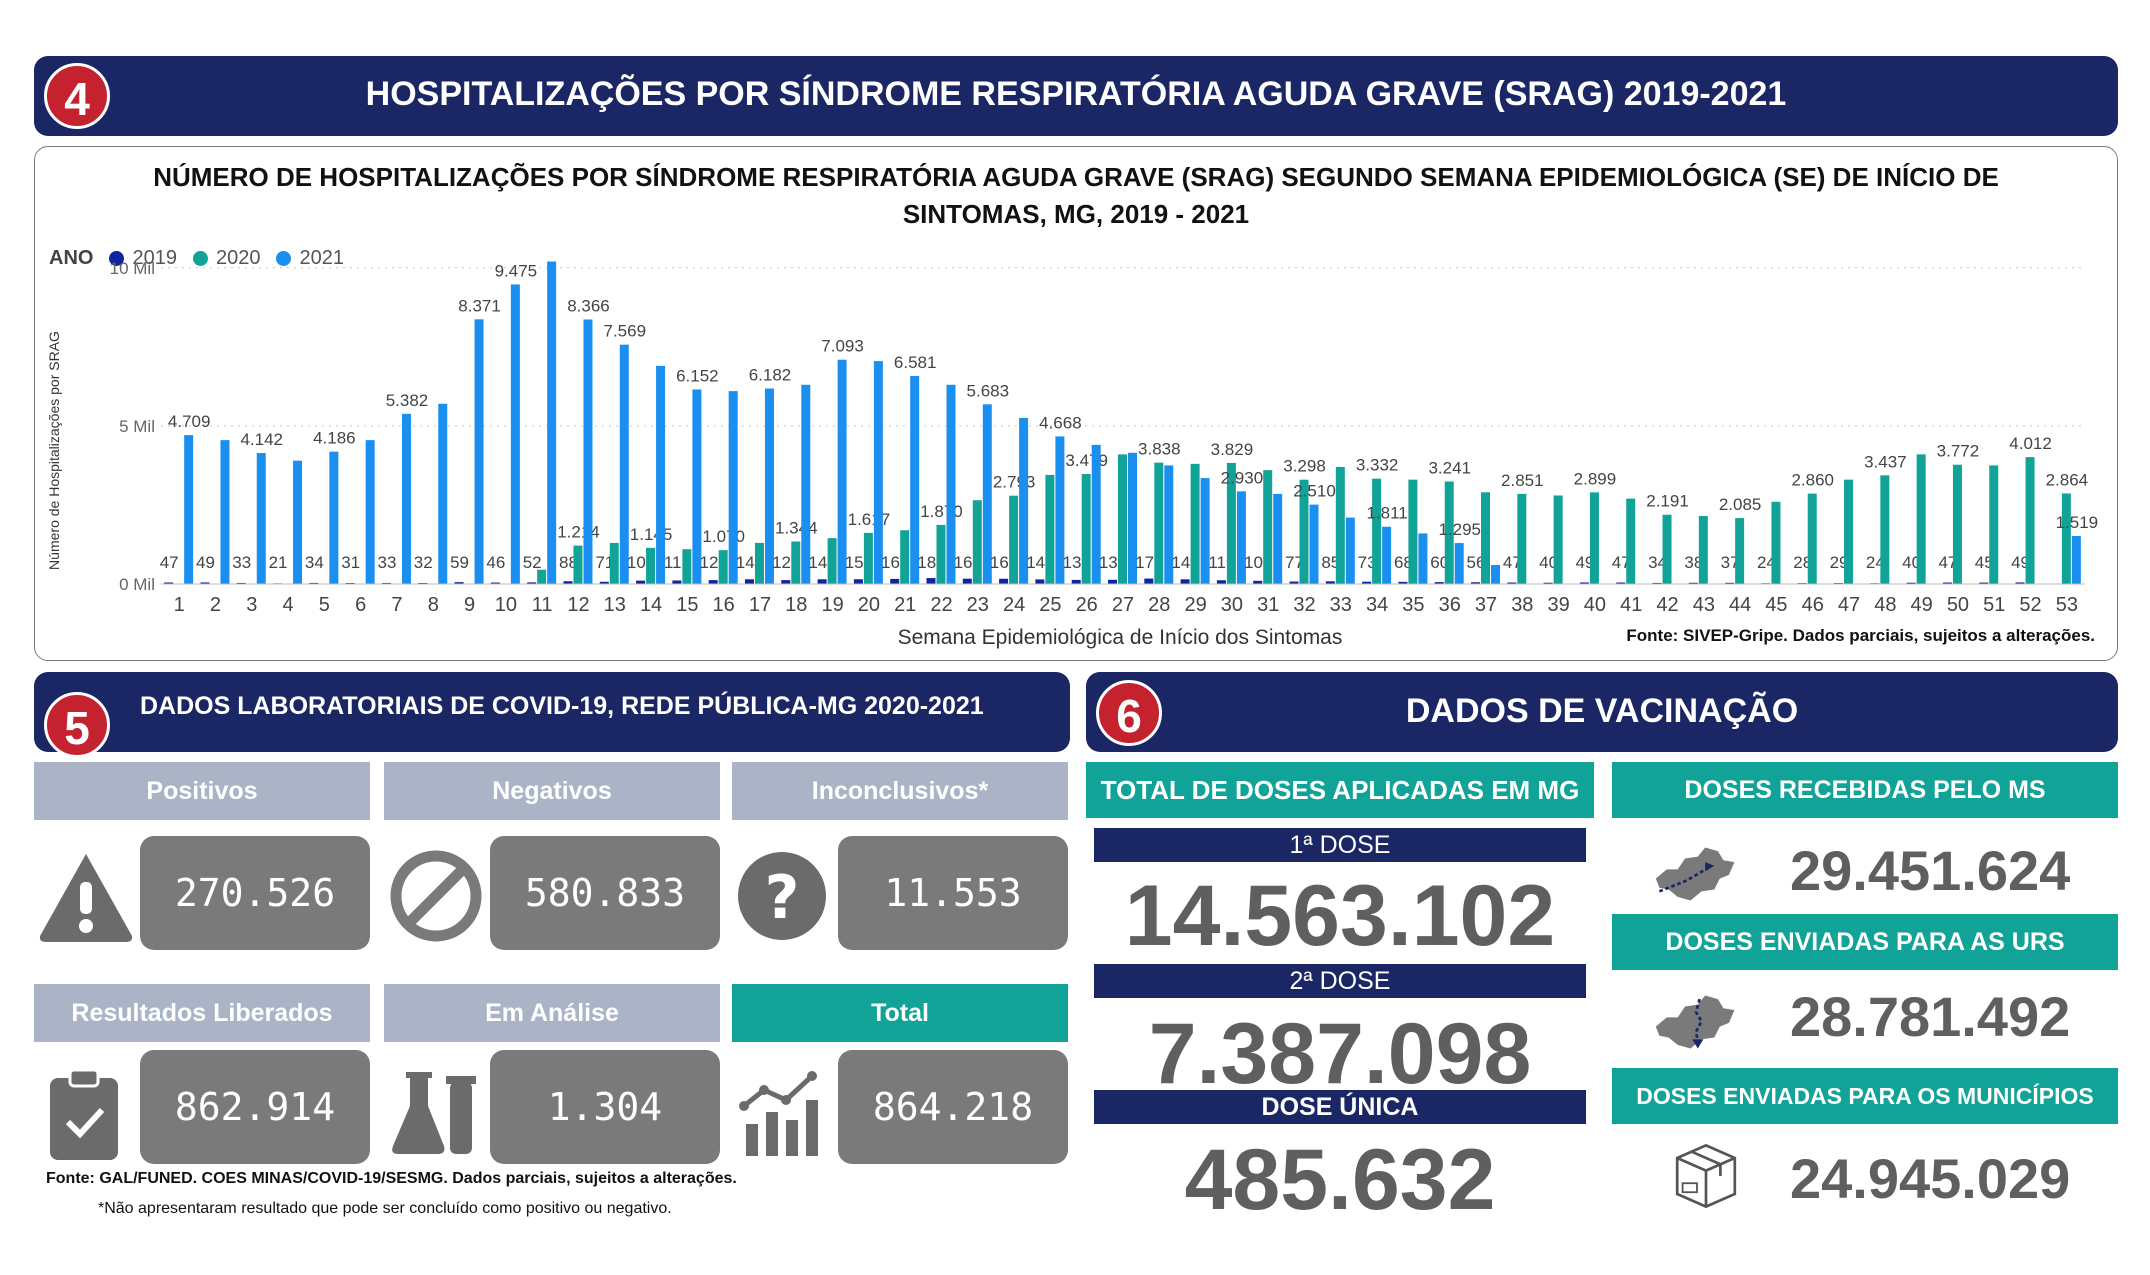 The height and width of the screenshot is (1275, 2150). Describe the element at coordinates (1294, 562) in the screenshot. I see `data-label-2019-week-32: 77` at that location.